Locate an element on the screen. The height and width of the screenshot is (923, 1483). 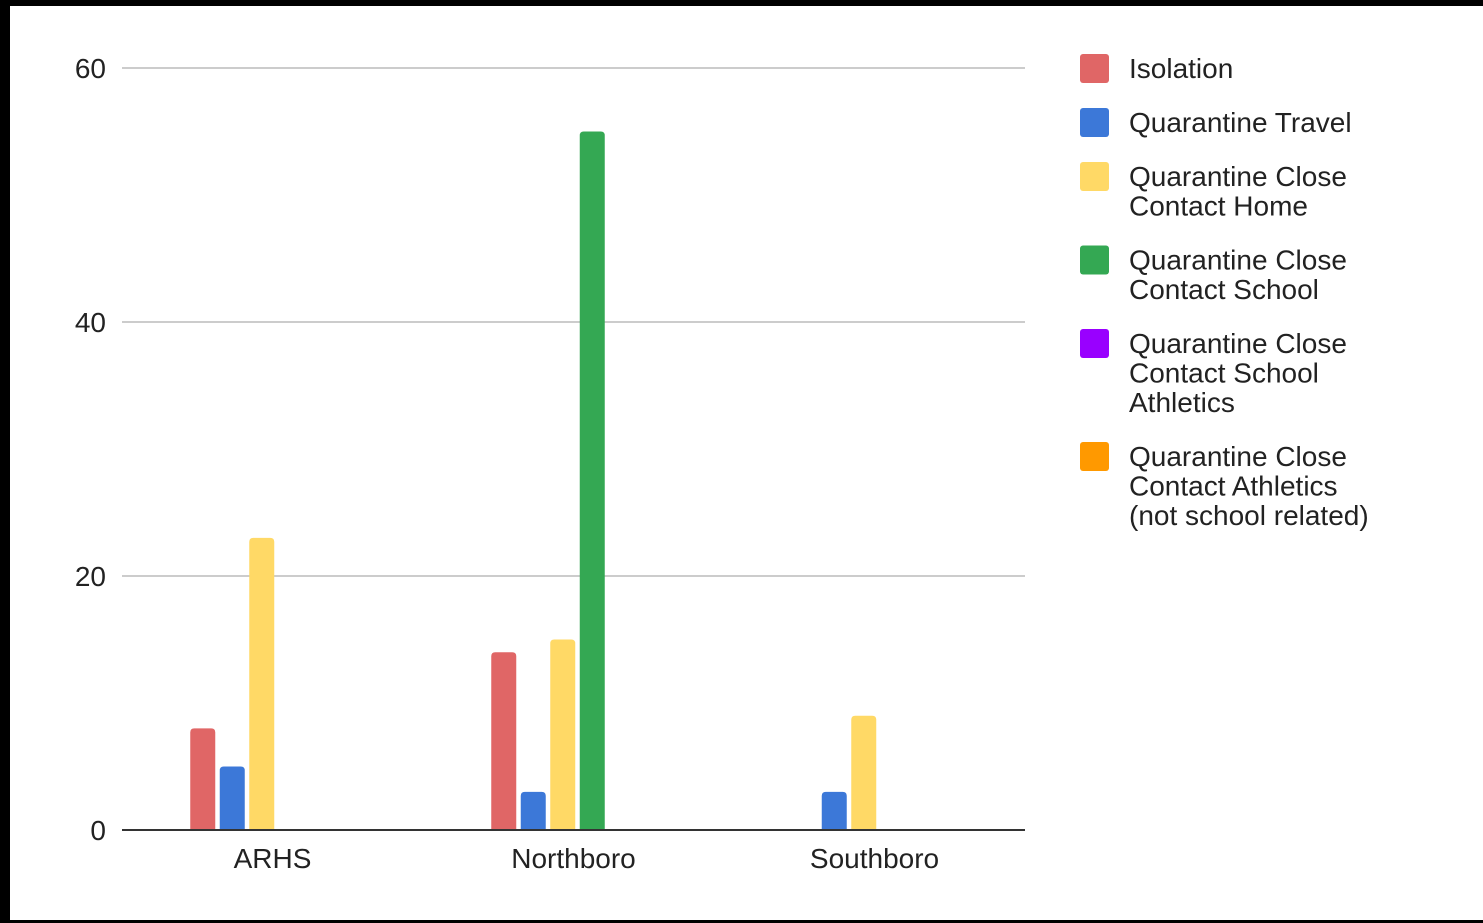
x-tick-label: ARHS is located at coordinates (273, 858).